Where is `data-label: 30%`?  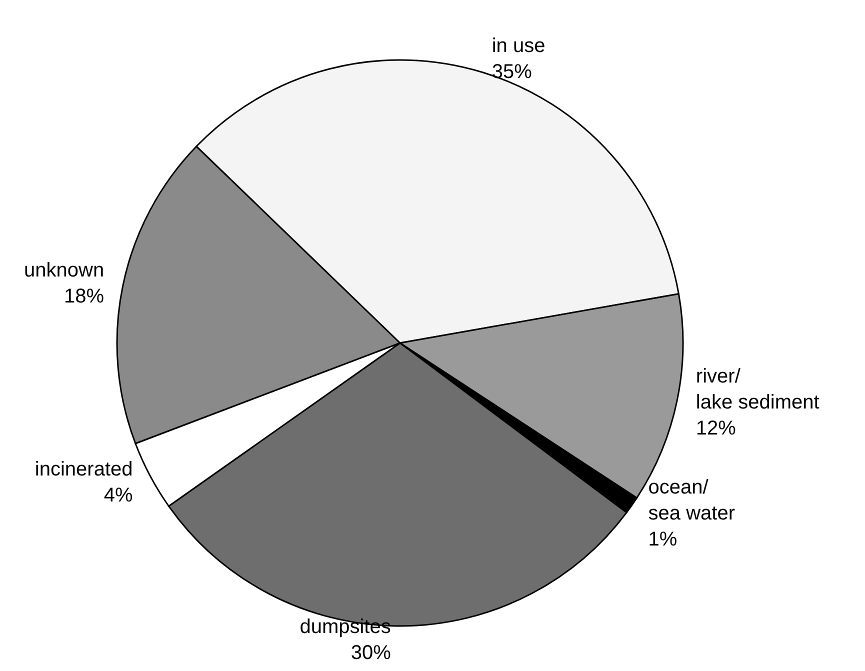 data-label: 30% is located at coordinates (371, 653).